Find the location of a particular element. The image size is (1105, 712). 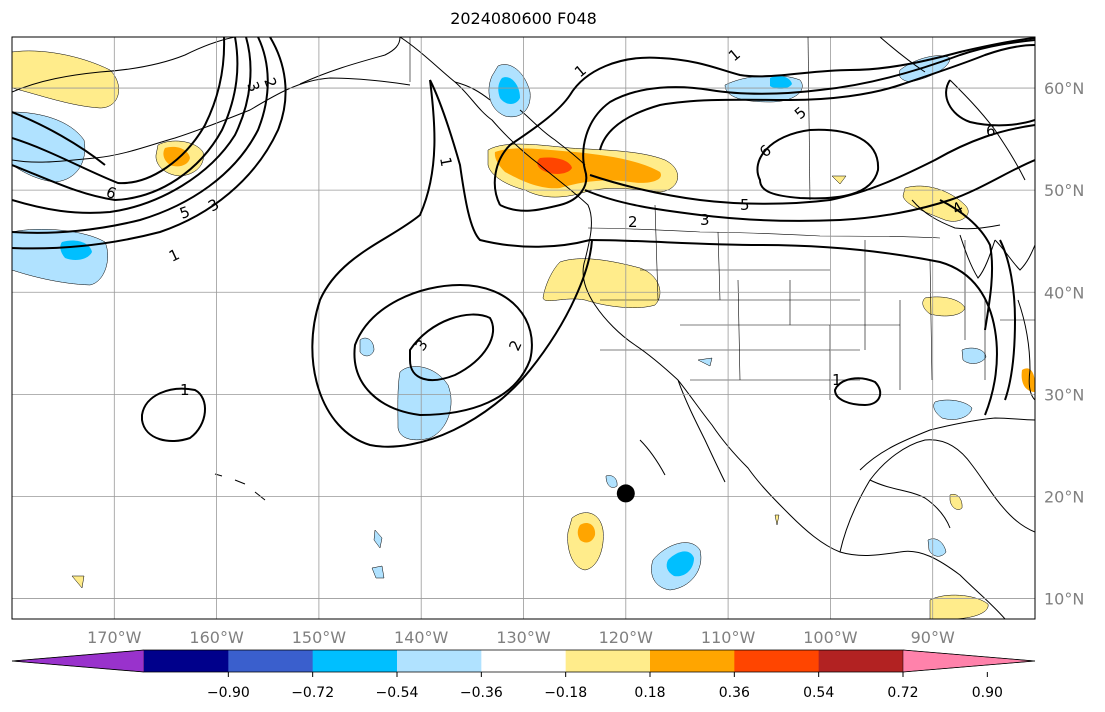

colorbar-tick-label: 0.72 is located at coordinates (902, 693).